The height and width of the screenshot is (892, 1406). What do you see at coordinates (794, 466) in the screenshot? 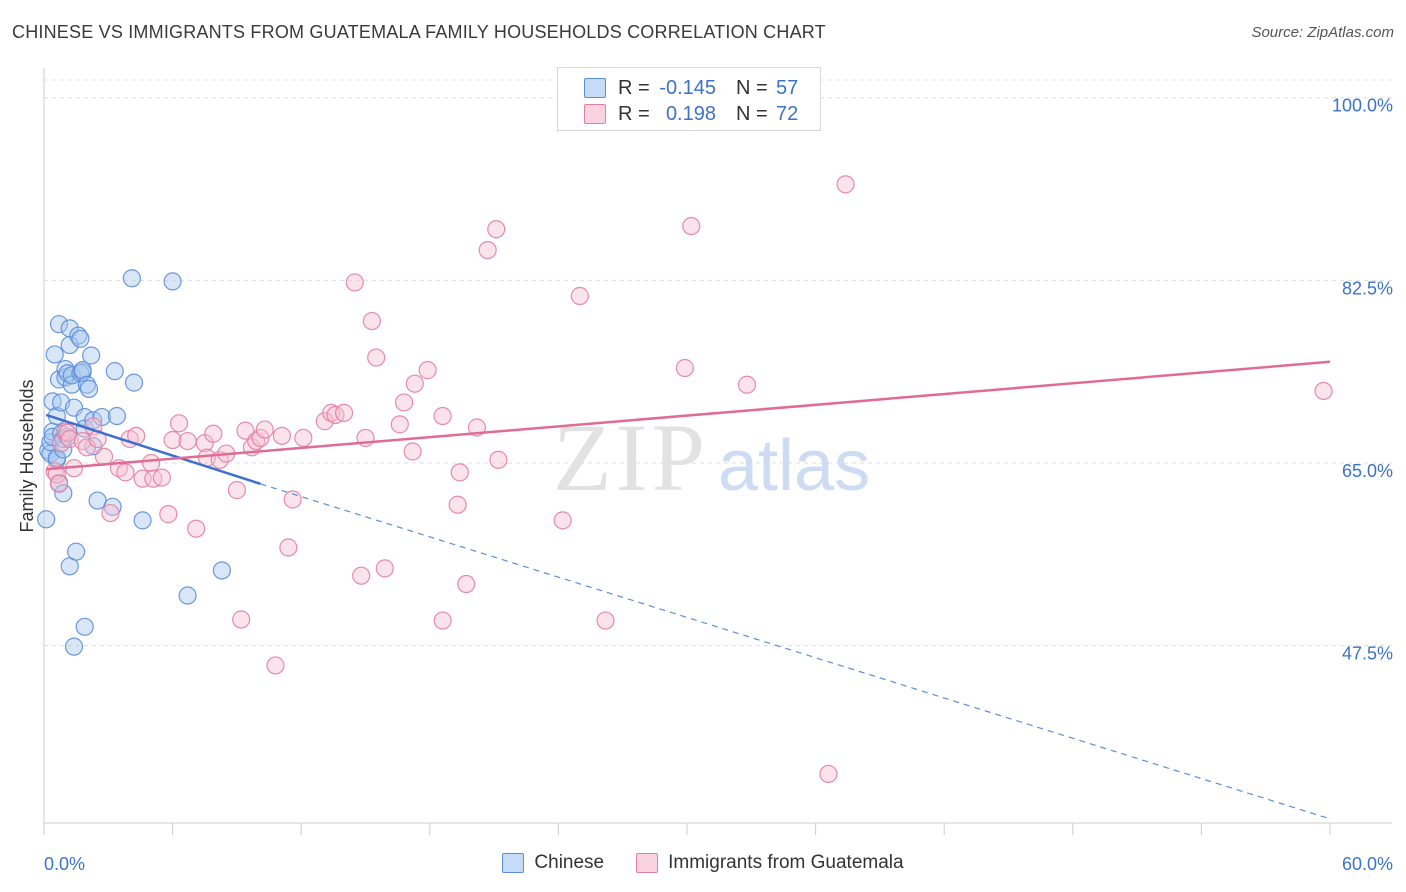
I see `watermark-atlas: atlas` at bounding box center [794, 466].